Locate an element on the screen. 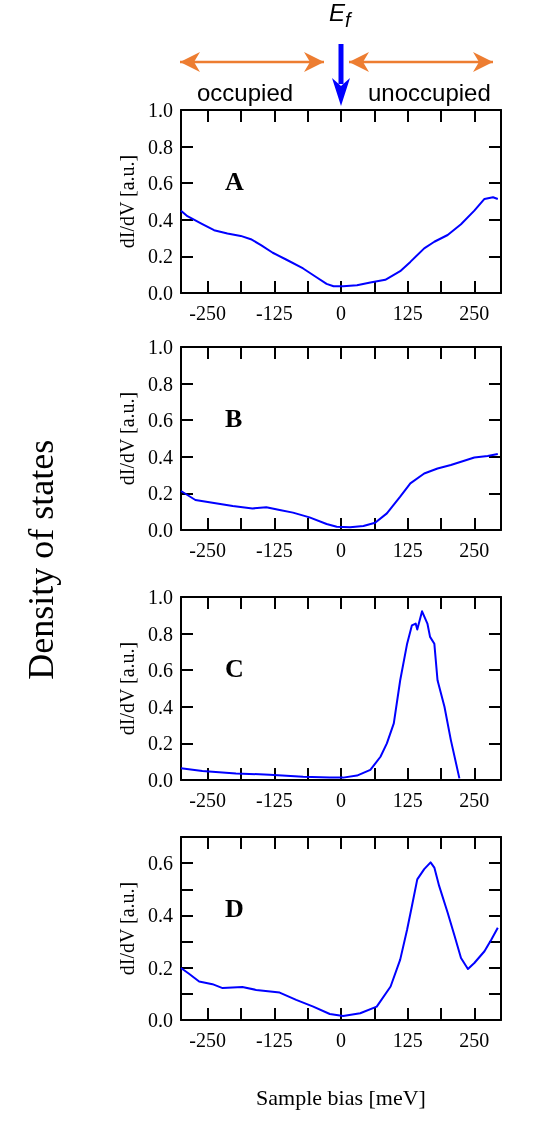  text: Density of states is located at coordinates (41, 560).